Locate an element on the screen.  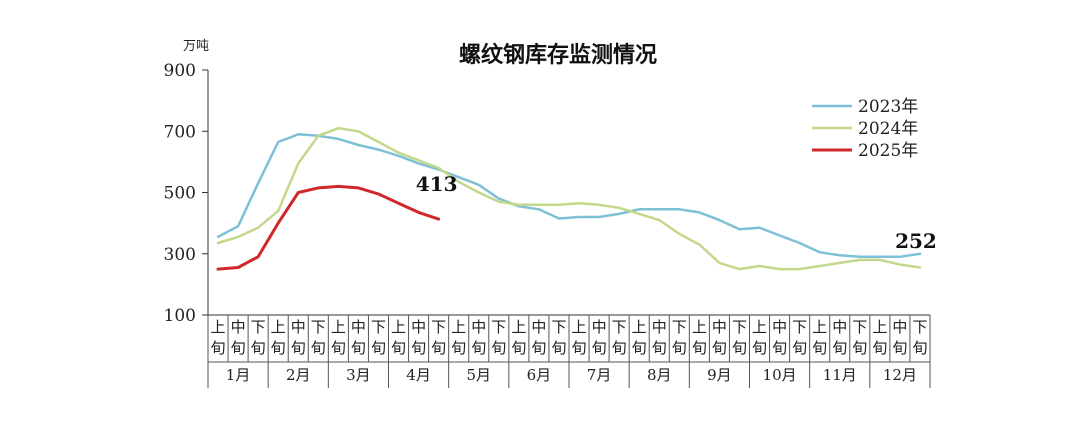
value-annotation-end: 252 is located at coordinates (916, 241).